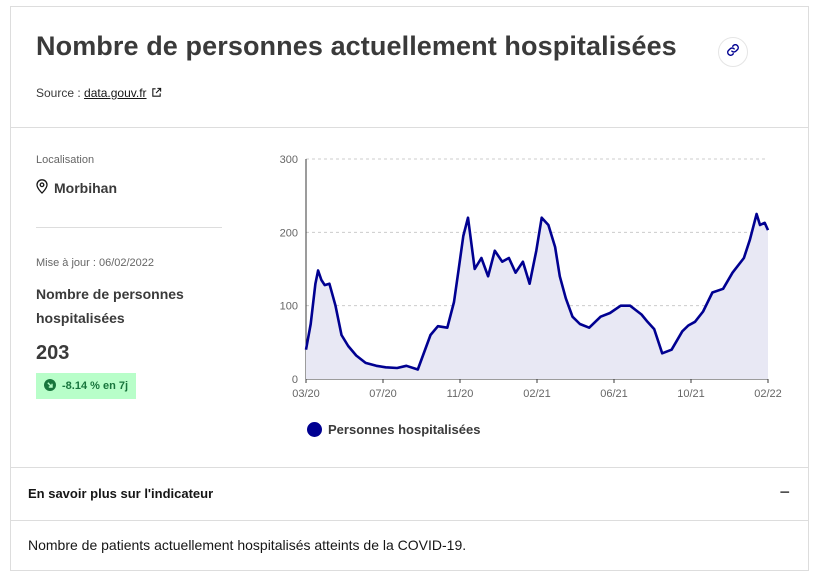  What do you see at coordinates (404, 429) in the screenshot?
I see `legend-label: Personnes hospitalisées` at bounding box center [404, 429].